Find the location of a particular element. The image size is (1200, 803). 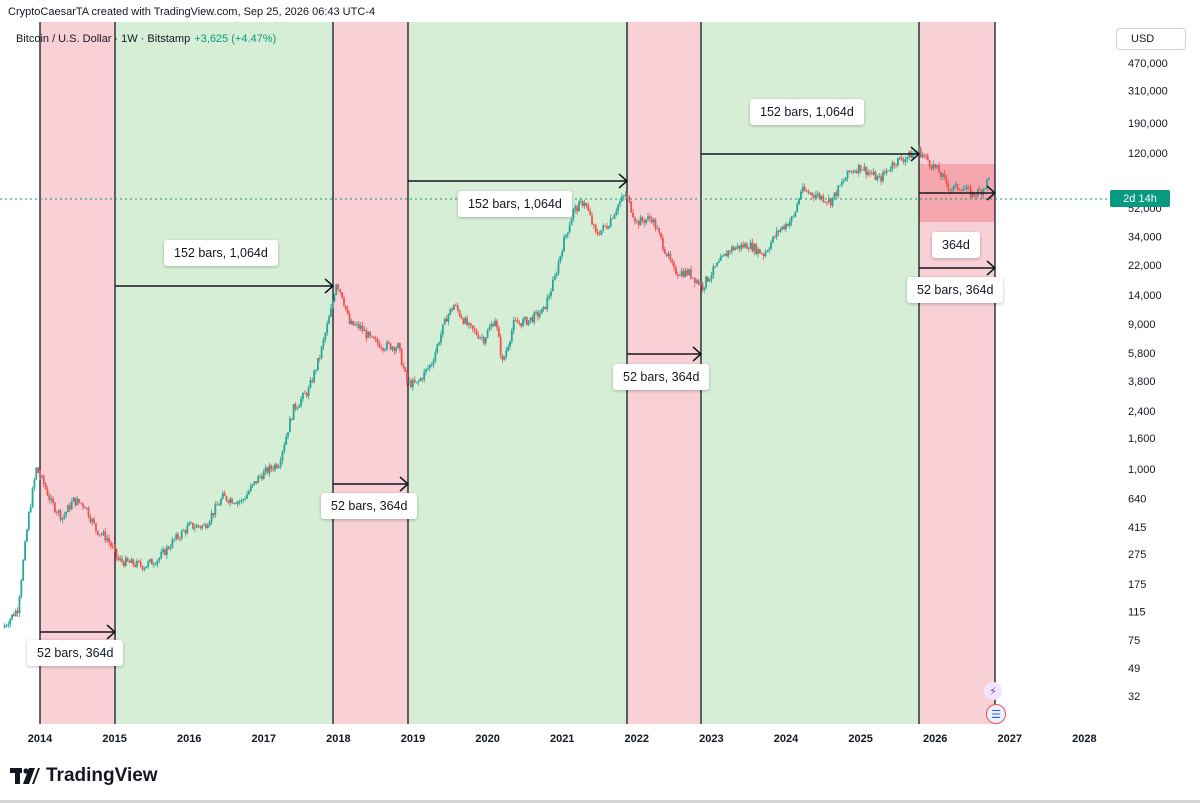

time-tick-label: 2028 is located at coordinates (1084, 739).